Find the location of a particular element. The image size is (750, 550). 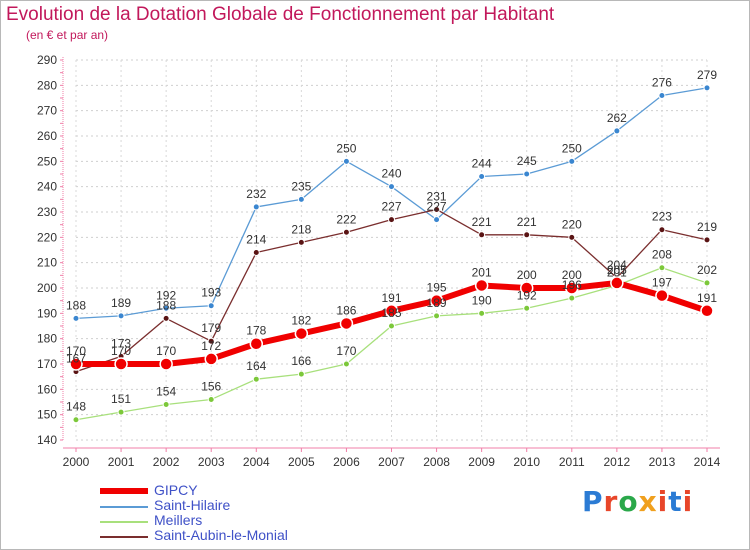

y-tick-label: 200 is located at coordinates (47, 288).